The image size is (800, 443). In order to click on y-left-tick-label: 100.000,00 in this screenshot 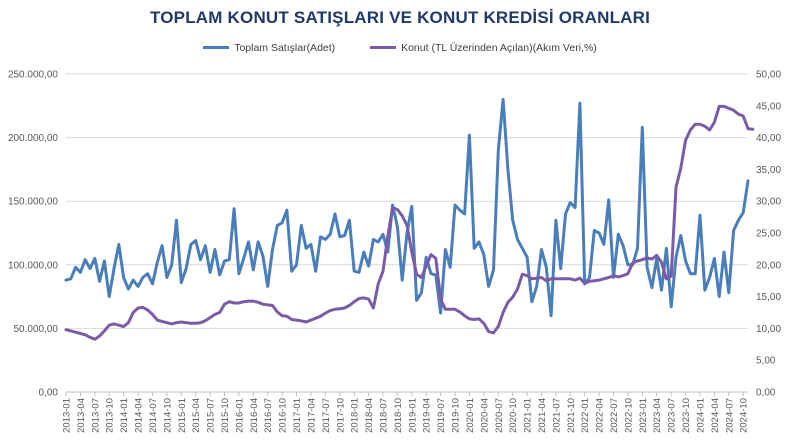, I will do `click(33, 265)`.